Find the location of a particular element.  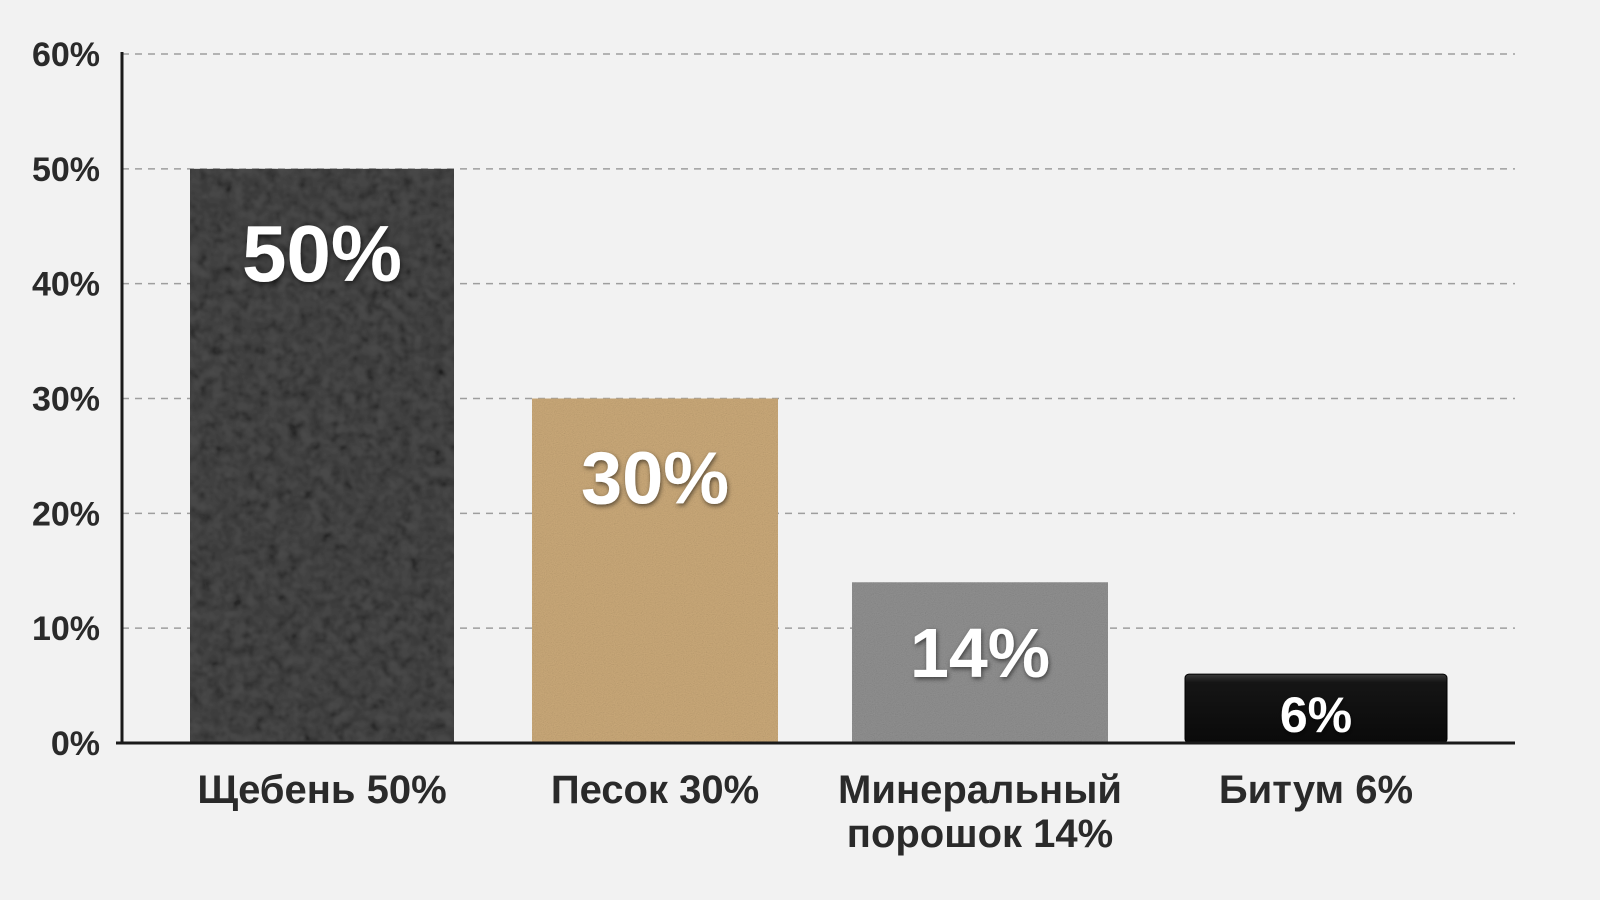

y-tick-label: 30% is located at coordinates (66, 400).